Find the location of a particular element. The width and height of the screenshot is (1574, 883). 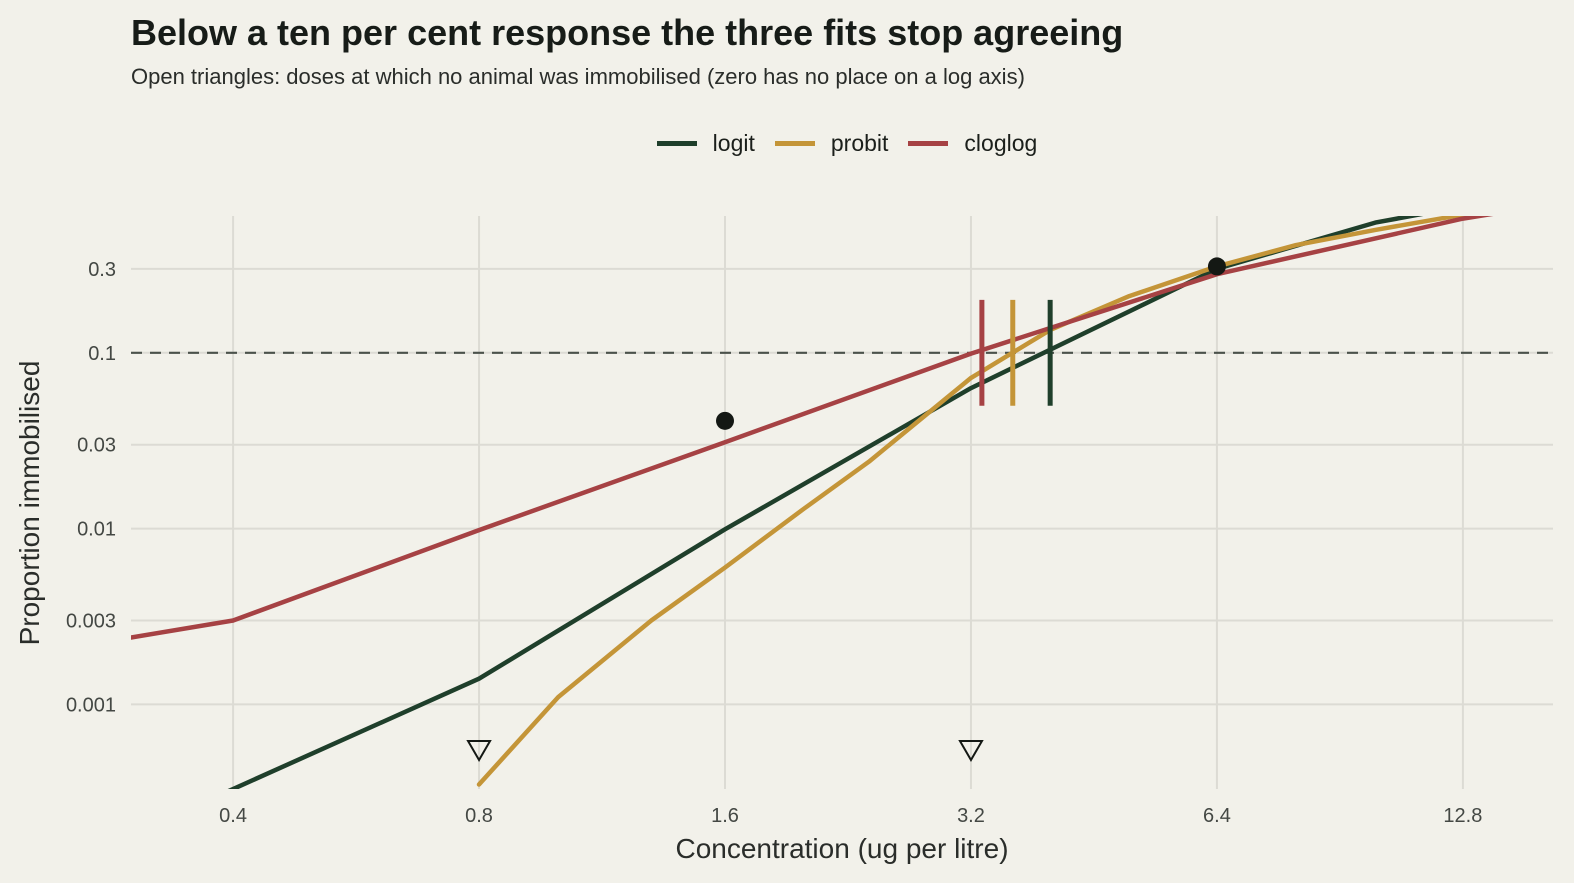

y-axis-title: Proportion immobilised is located at coordinates (29, 503).